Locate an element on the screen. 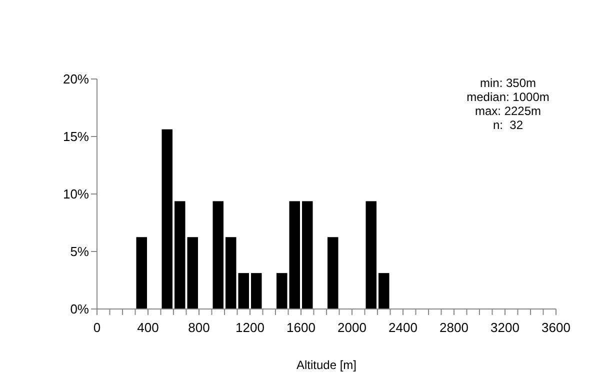  x-tick-label: 2000 is located at coordinates (352, 328).